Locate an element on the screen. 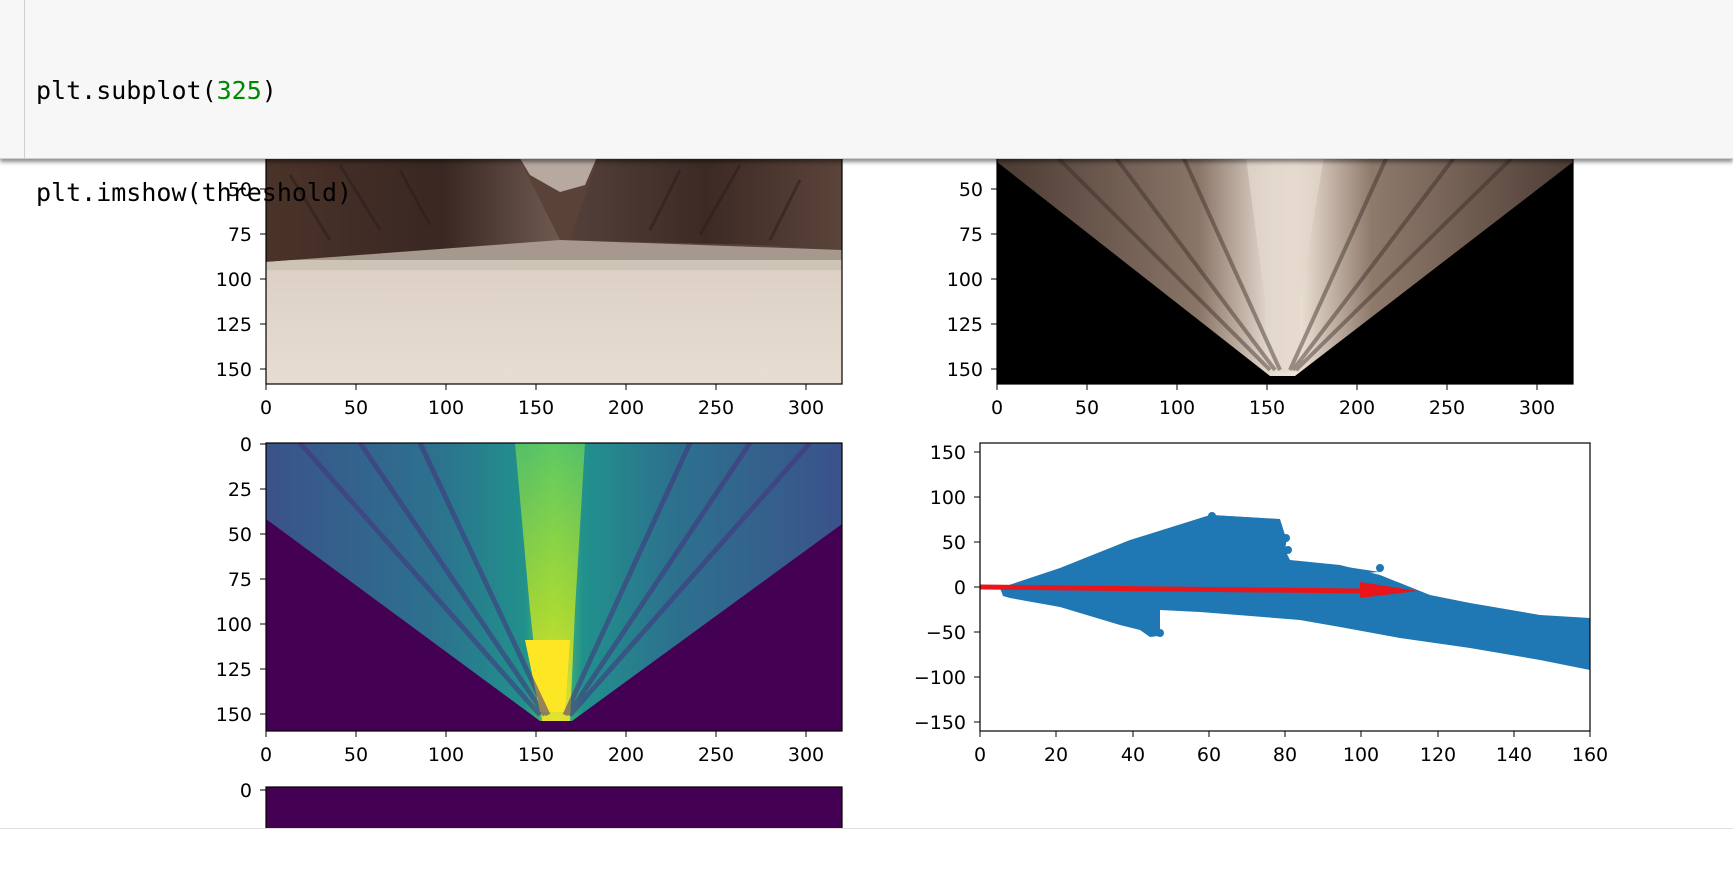 This screenshot has height=881, width=1733. x-tick-label: 60 is located at coordinates (1209, 755).